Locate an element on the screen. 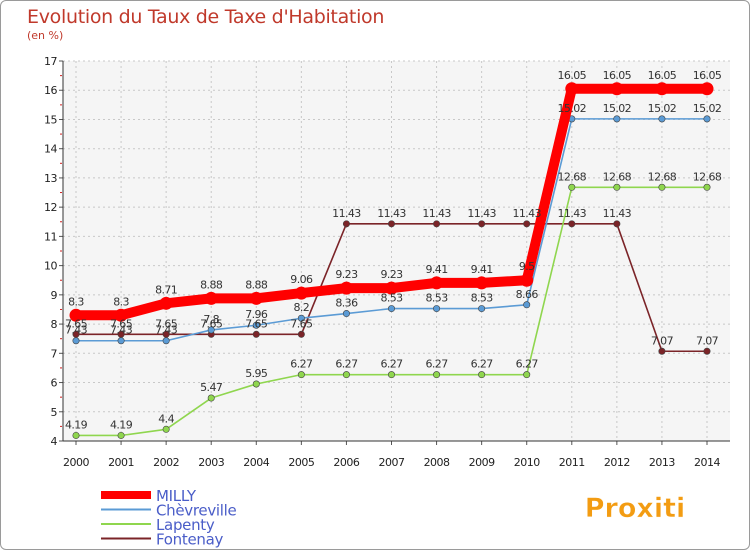 Image resolution: width=750 pixels, height=550 pixels. legend-label: MILLY is located at coordinates (176, 496).